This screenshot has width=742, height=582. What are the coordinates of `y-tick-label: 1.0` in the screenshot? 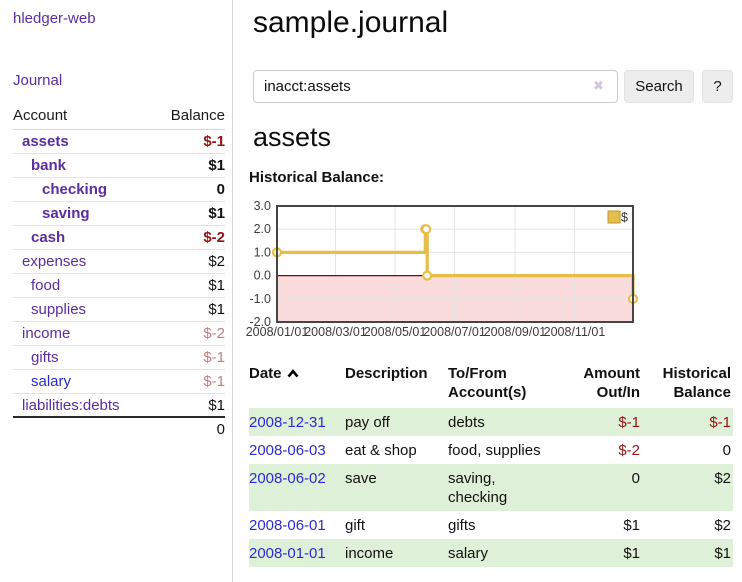 It's located at (262, 252).